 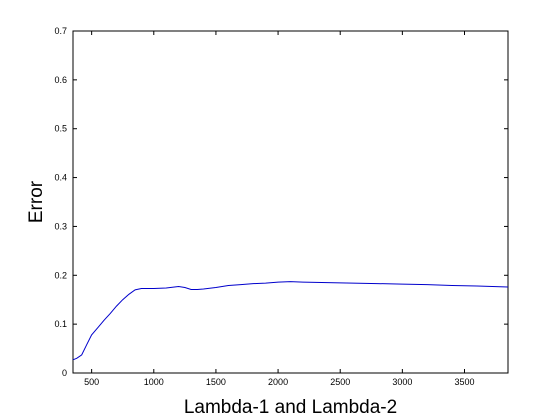 I want to click on x-tick-label: 2000, so click(x=278, y=382).